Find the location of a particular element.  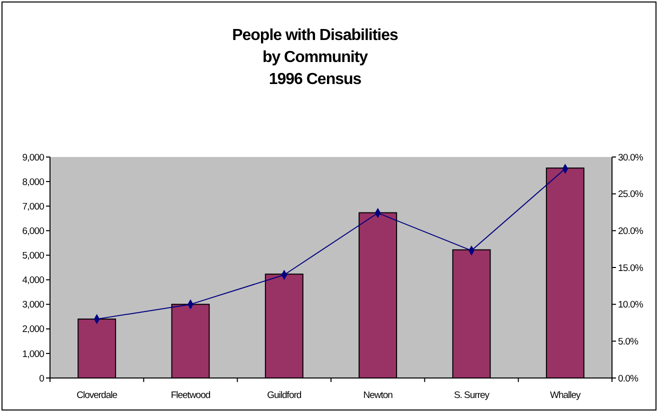

y2-tick-label: 25.0% is located at coordinates (631, 194).